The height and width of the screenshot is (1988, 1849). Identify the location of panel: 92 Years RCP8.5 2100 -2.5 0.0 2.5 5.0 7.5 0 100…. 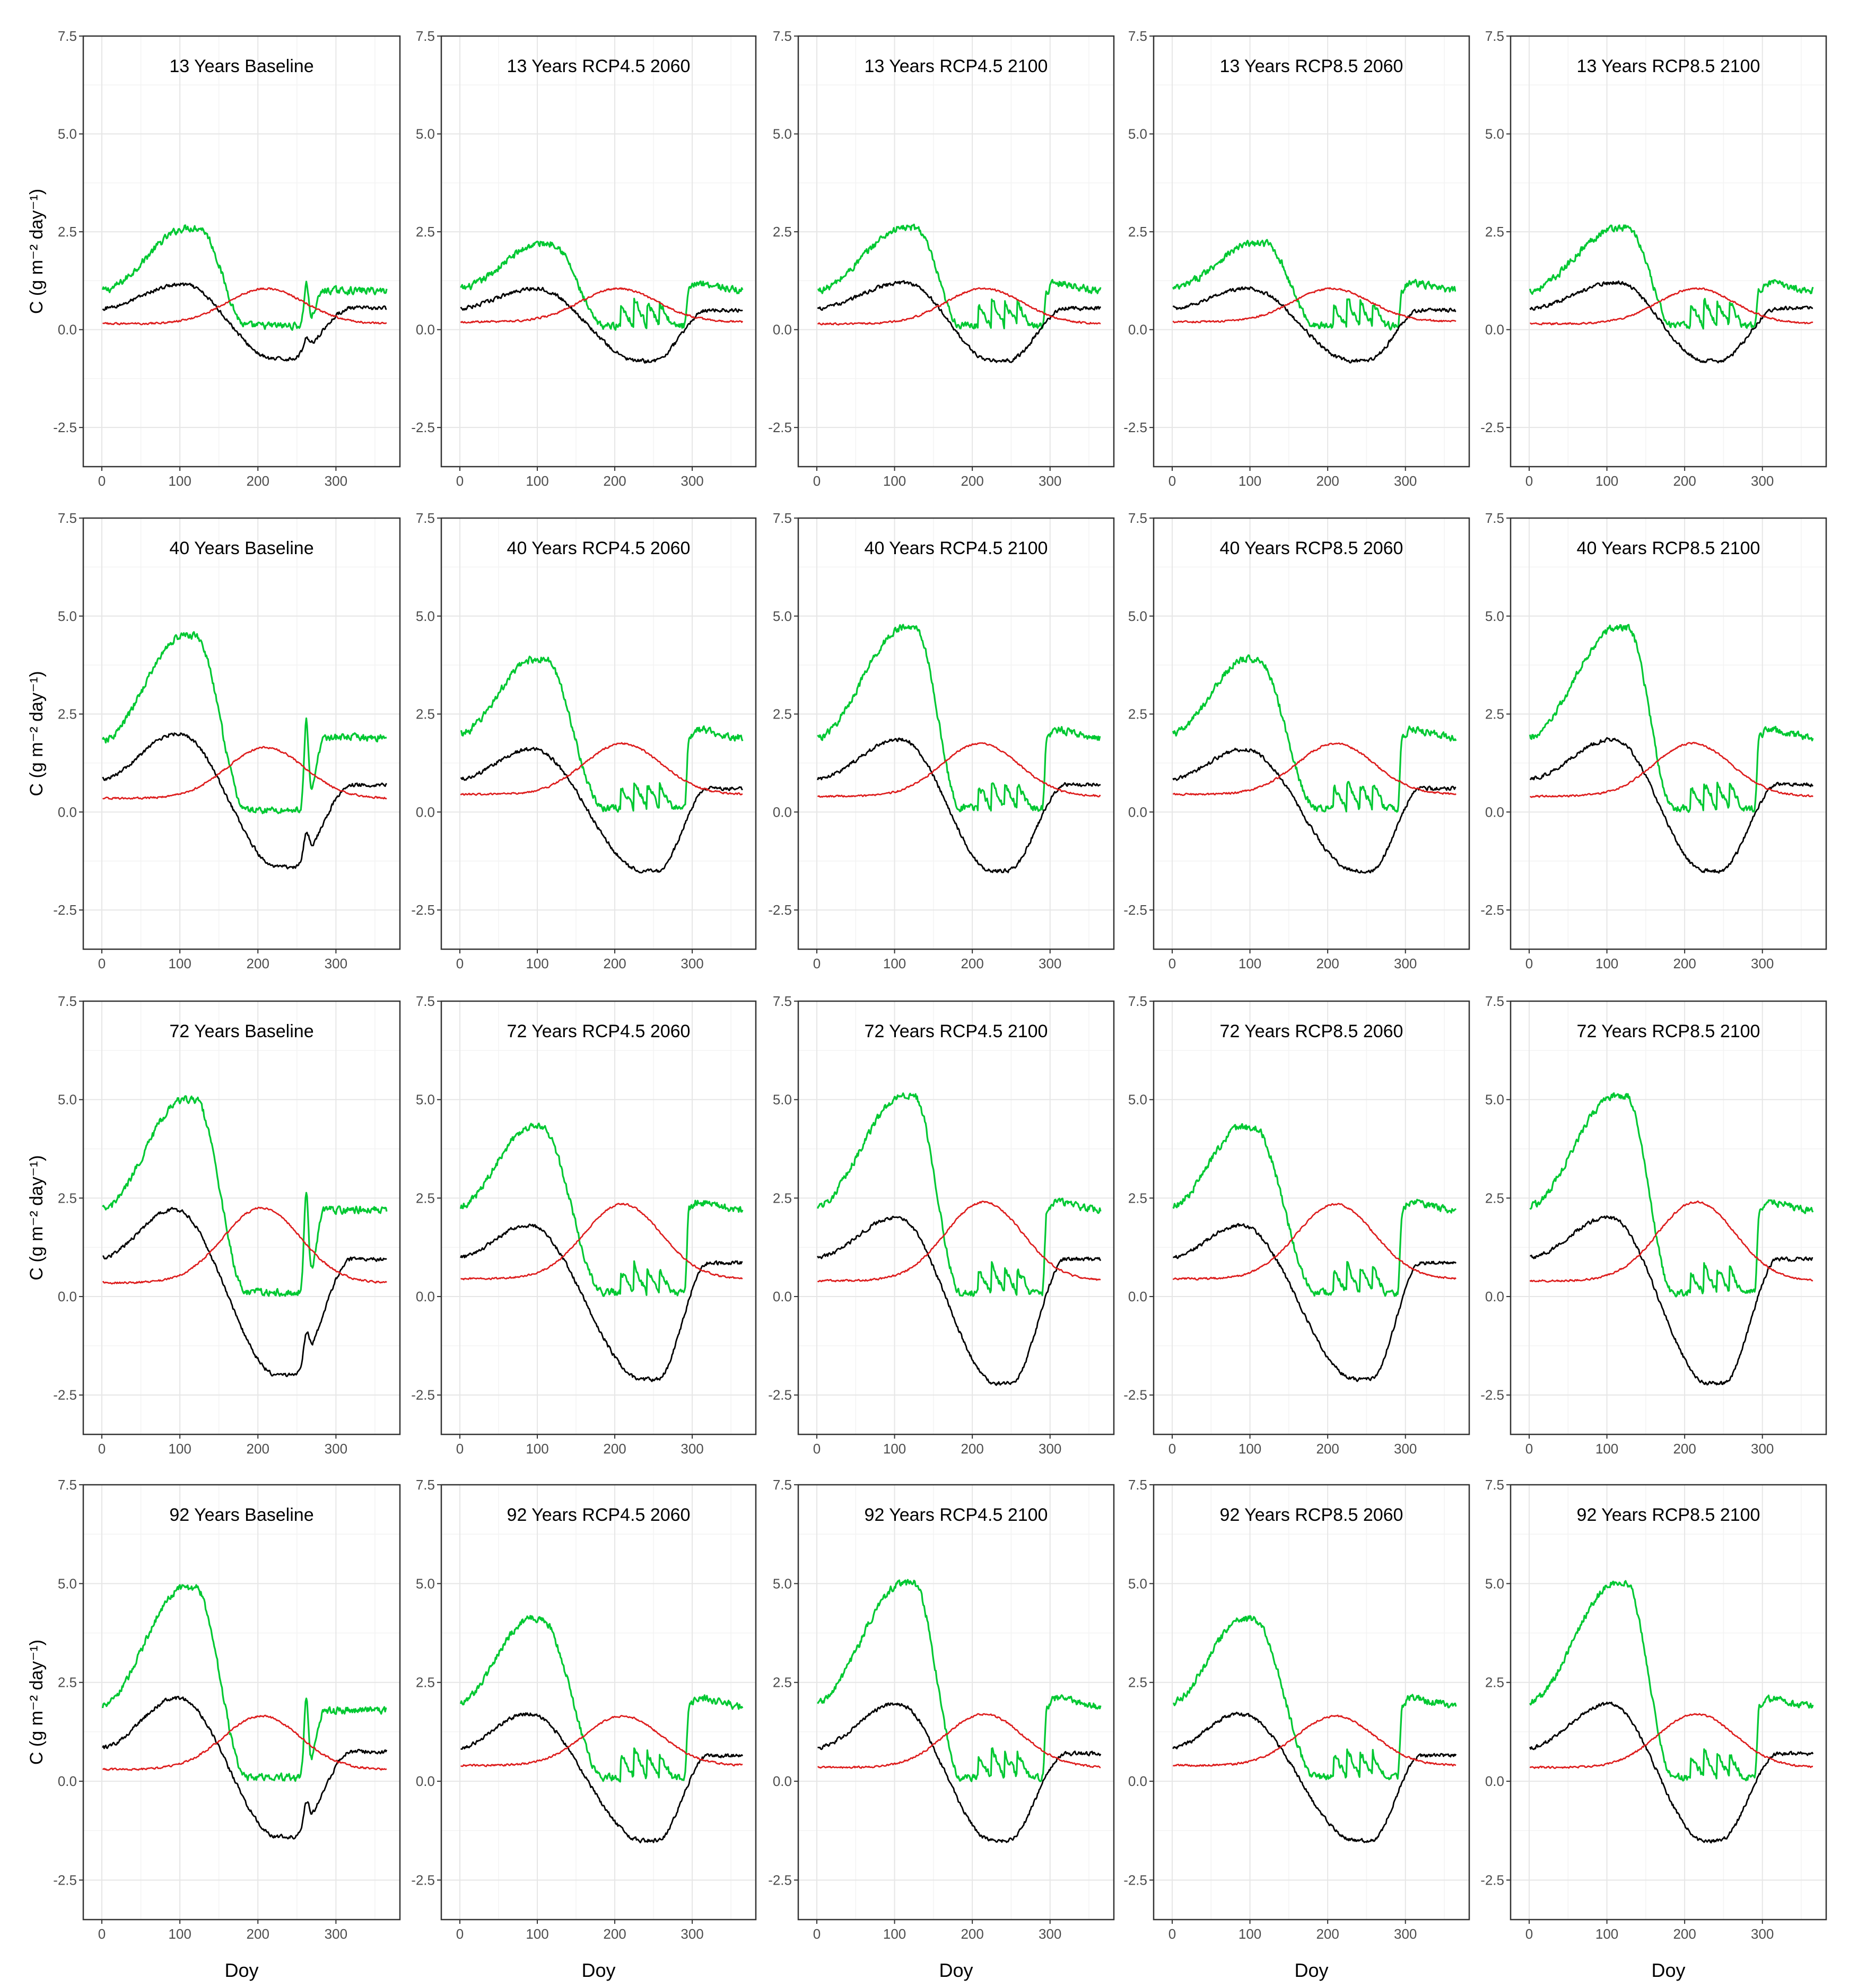
(1653, 1729).